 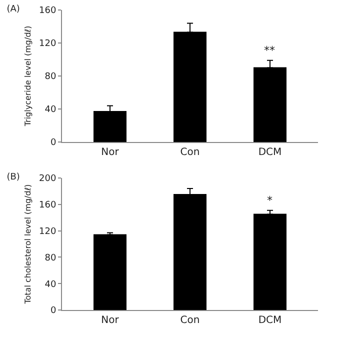 I want to click on chart-title: (B), so click(x=13, y=177).